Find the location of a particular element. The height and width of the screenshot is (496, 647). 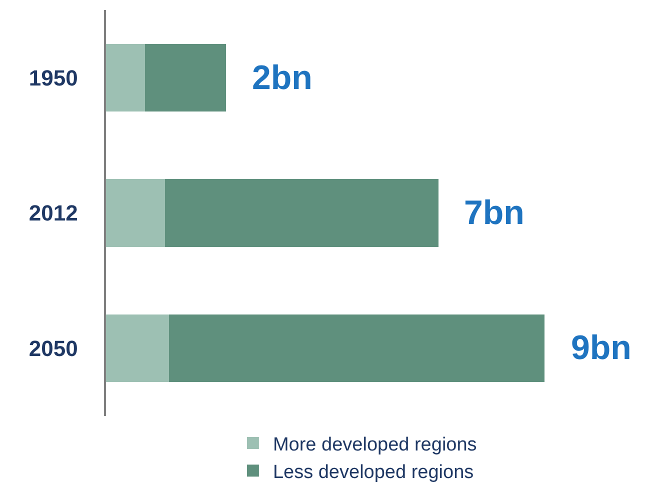

annotation: 9bn is located at coordinates (601, 348).